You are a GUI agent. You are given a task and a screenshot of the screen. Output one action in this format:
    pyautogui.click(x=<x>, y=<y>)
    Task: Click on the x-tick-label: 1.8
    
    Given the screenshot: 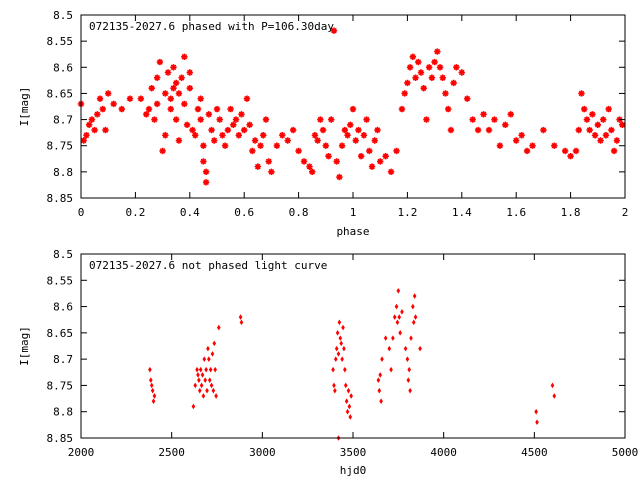 What is the action you would take?
    pyautogui.click(x=571, y=212)
    